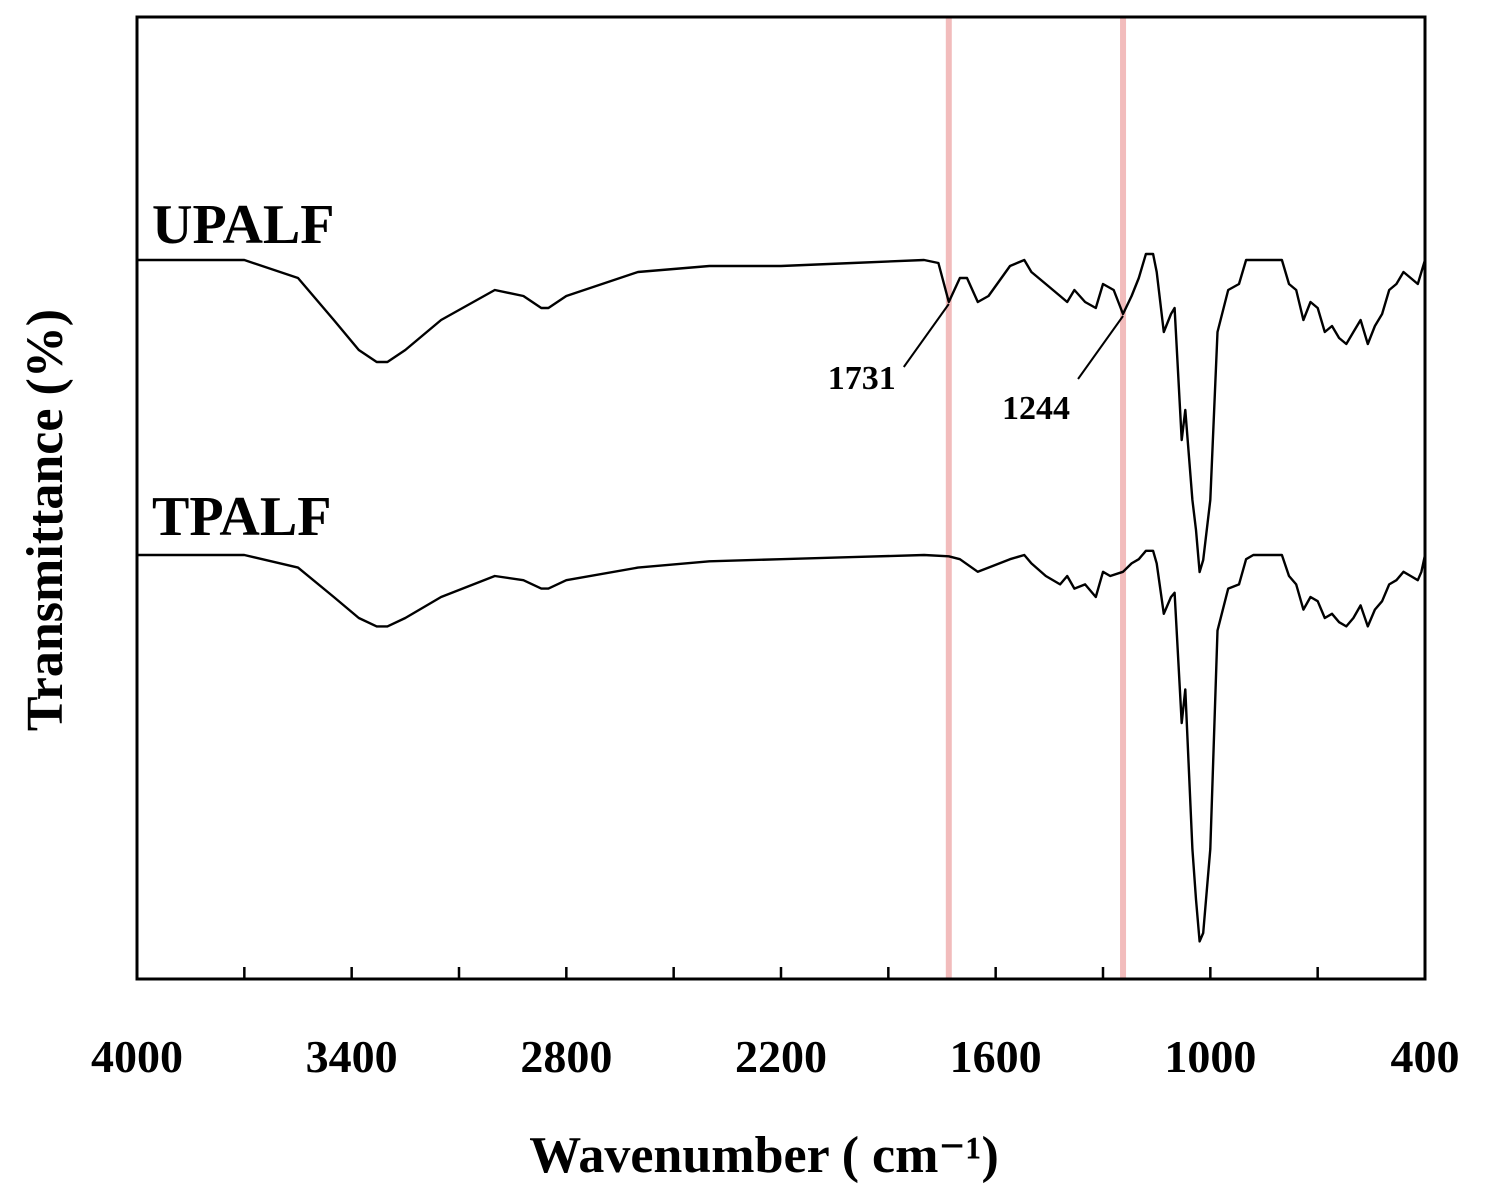  Describe the element at coordinates (137, 1056) in the screenshot. I see `x-tick-label: 4000` at that location.